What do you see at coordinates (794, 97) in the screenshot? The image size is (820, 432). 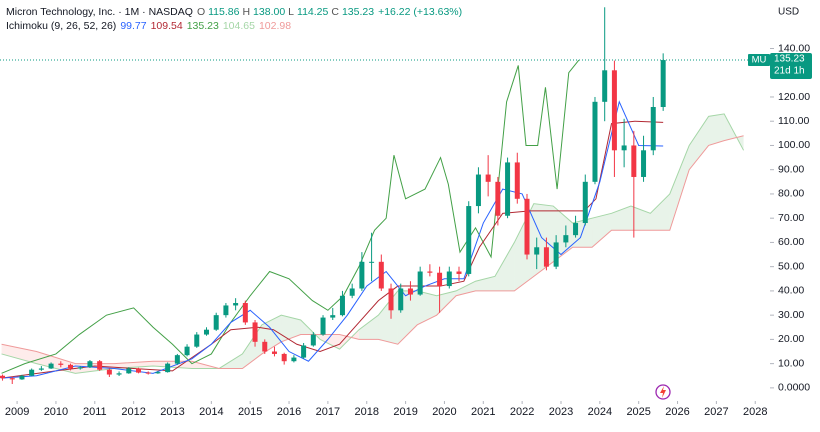 I see `y-tick-label: 120.00` at bounding box center [794, 97].